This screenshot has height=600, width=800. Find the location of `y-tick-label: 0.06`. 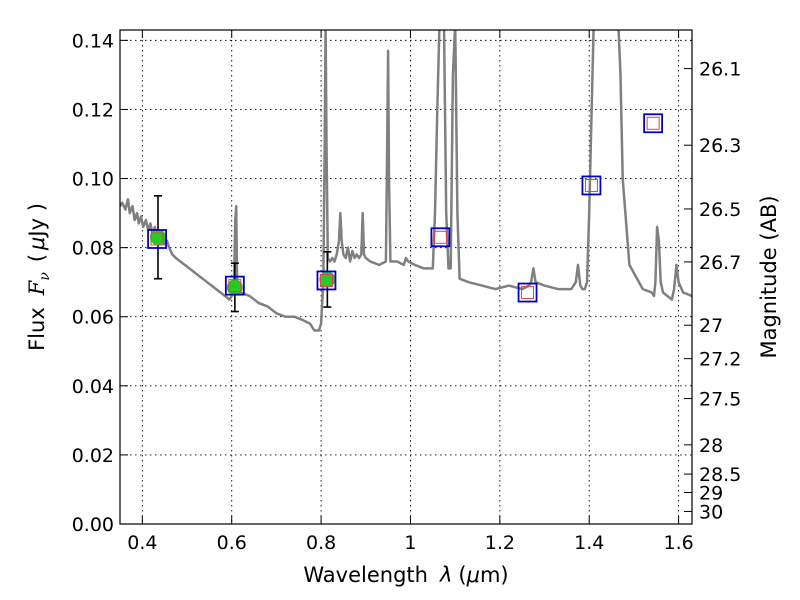

y-tick-label: 0.06 is located at coordinates (93, 318).